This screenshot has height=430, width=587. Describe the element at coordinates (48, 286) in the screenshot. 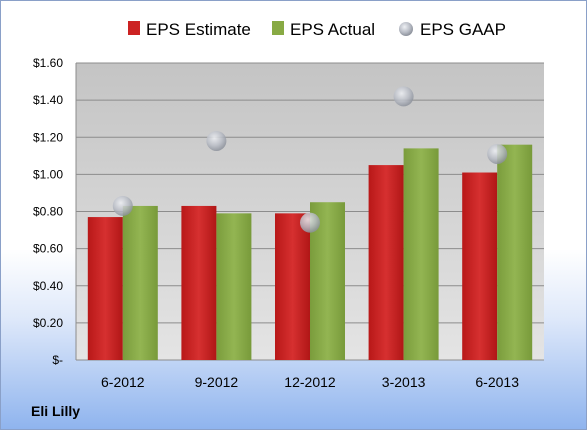

I see `y-tick-label: $0.40` at that location.